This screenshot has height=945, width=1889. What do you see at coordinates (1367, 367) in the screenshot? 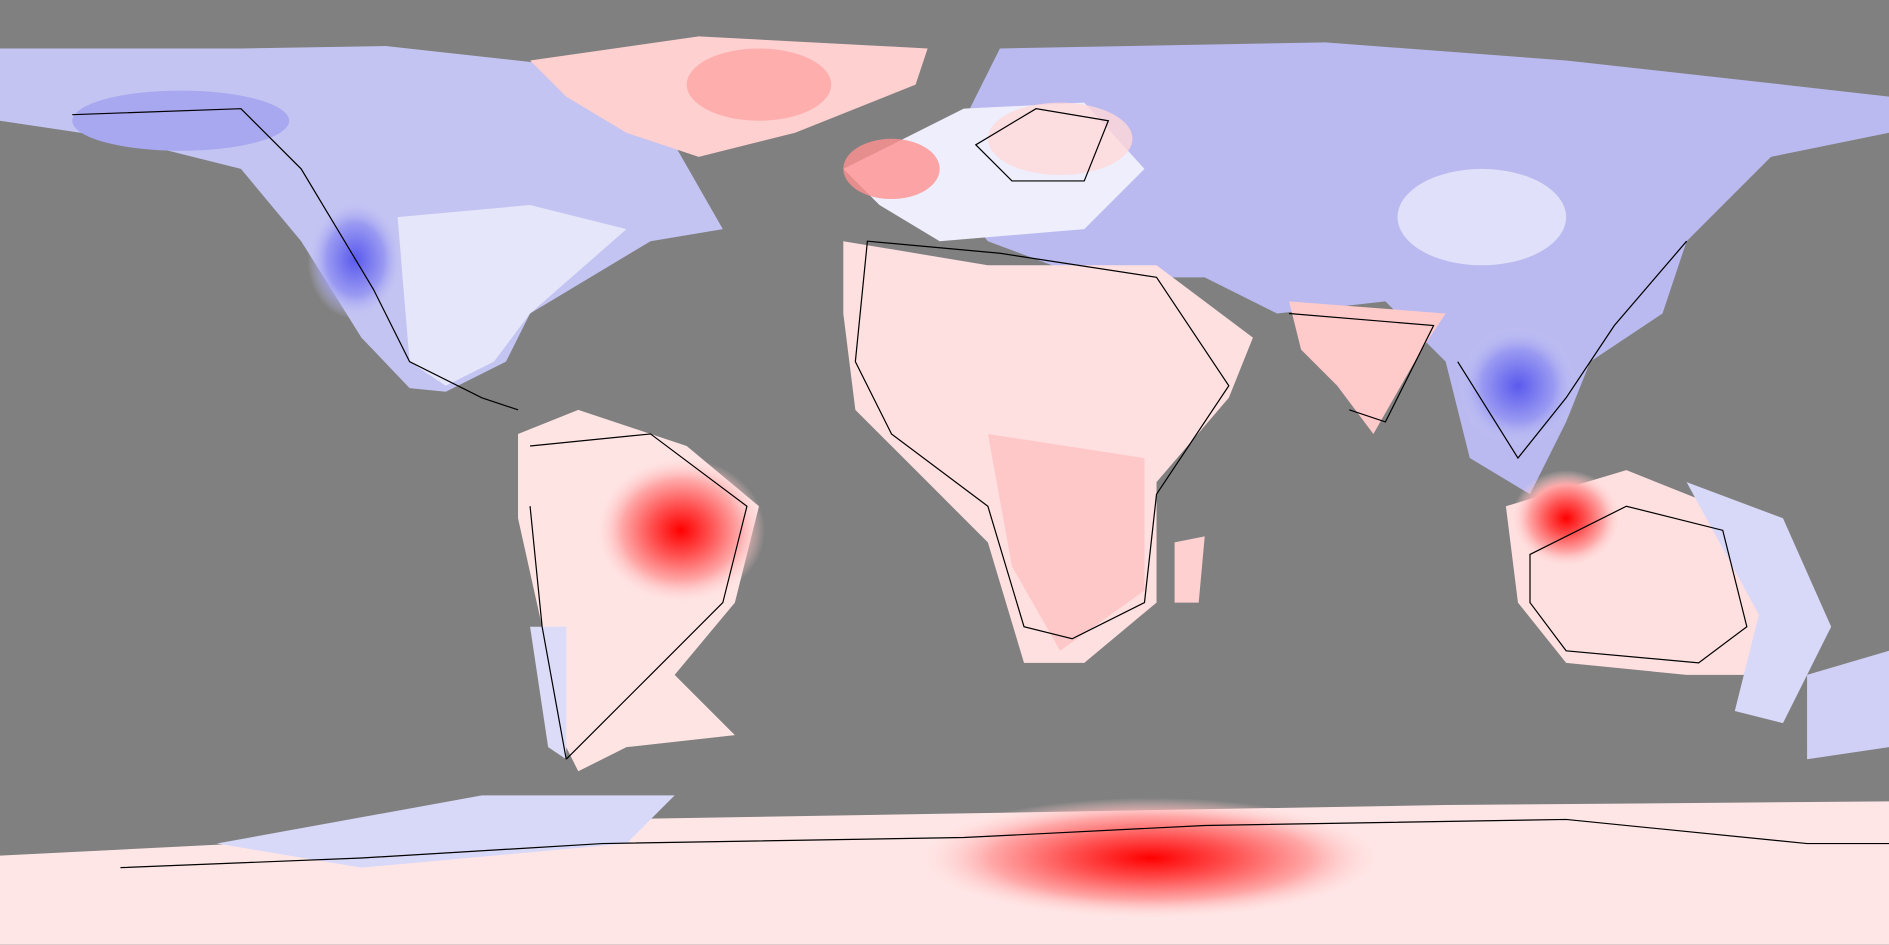
I see `india` at bounding box center [1367, 367].